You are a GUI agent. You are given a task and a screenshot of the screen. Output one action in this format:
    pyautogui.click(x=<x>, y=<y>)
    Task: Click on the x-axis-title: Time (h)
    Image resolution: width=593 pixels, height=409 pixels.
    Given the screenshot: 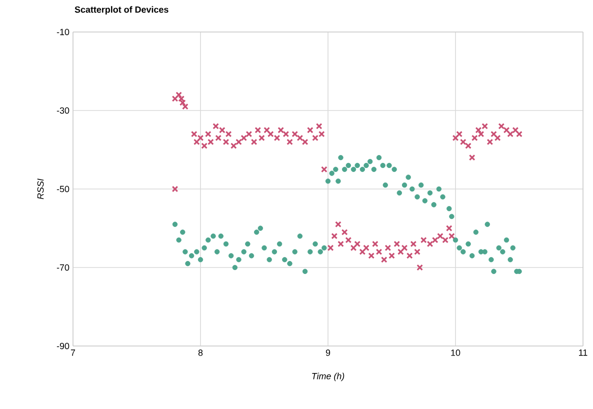 What is the action you would take?
    pyautogui.click(x=328, y=377)
    